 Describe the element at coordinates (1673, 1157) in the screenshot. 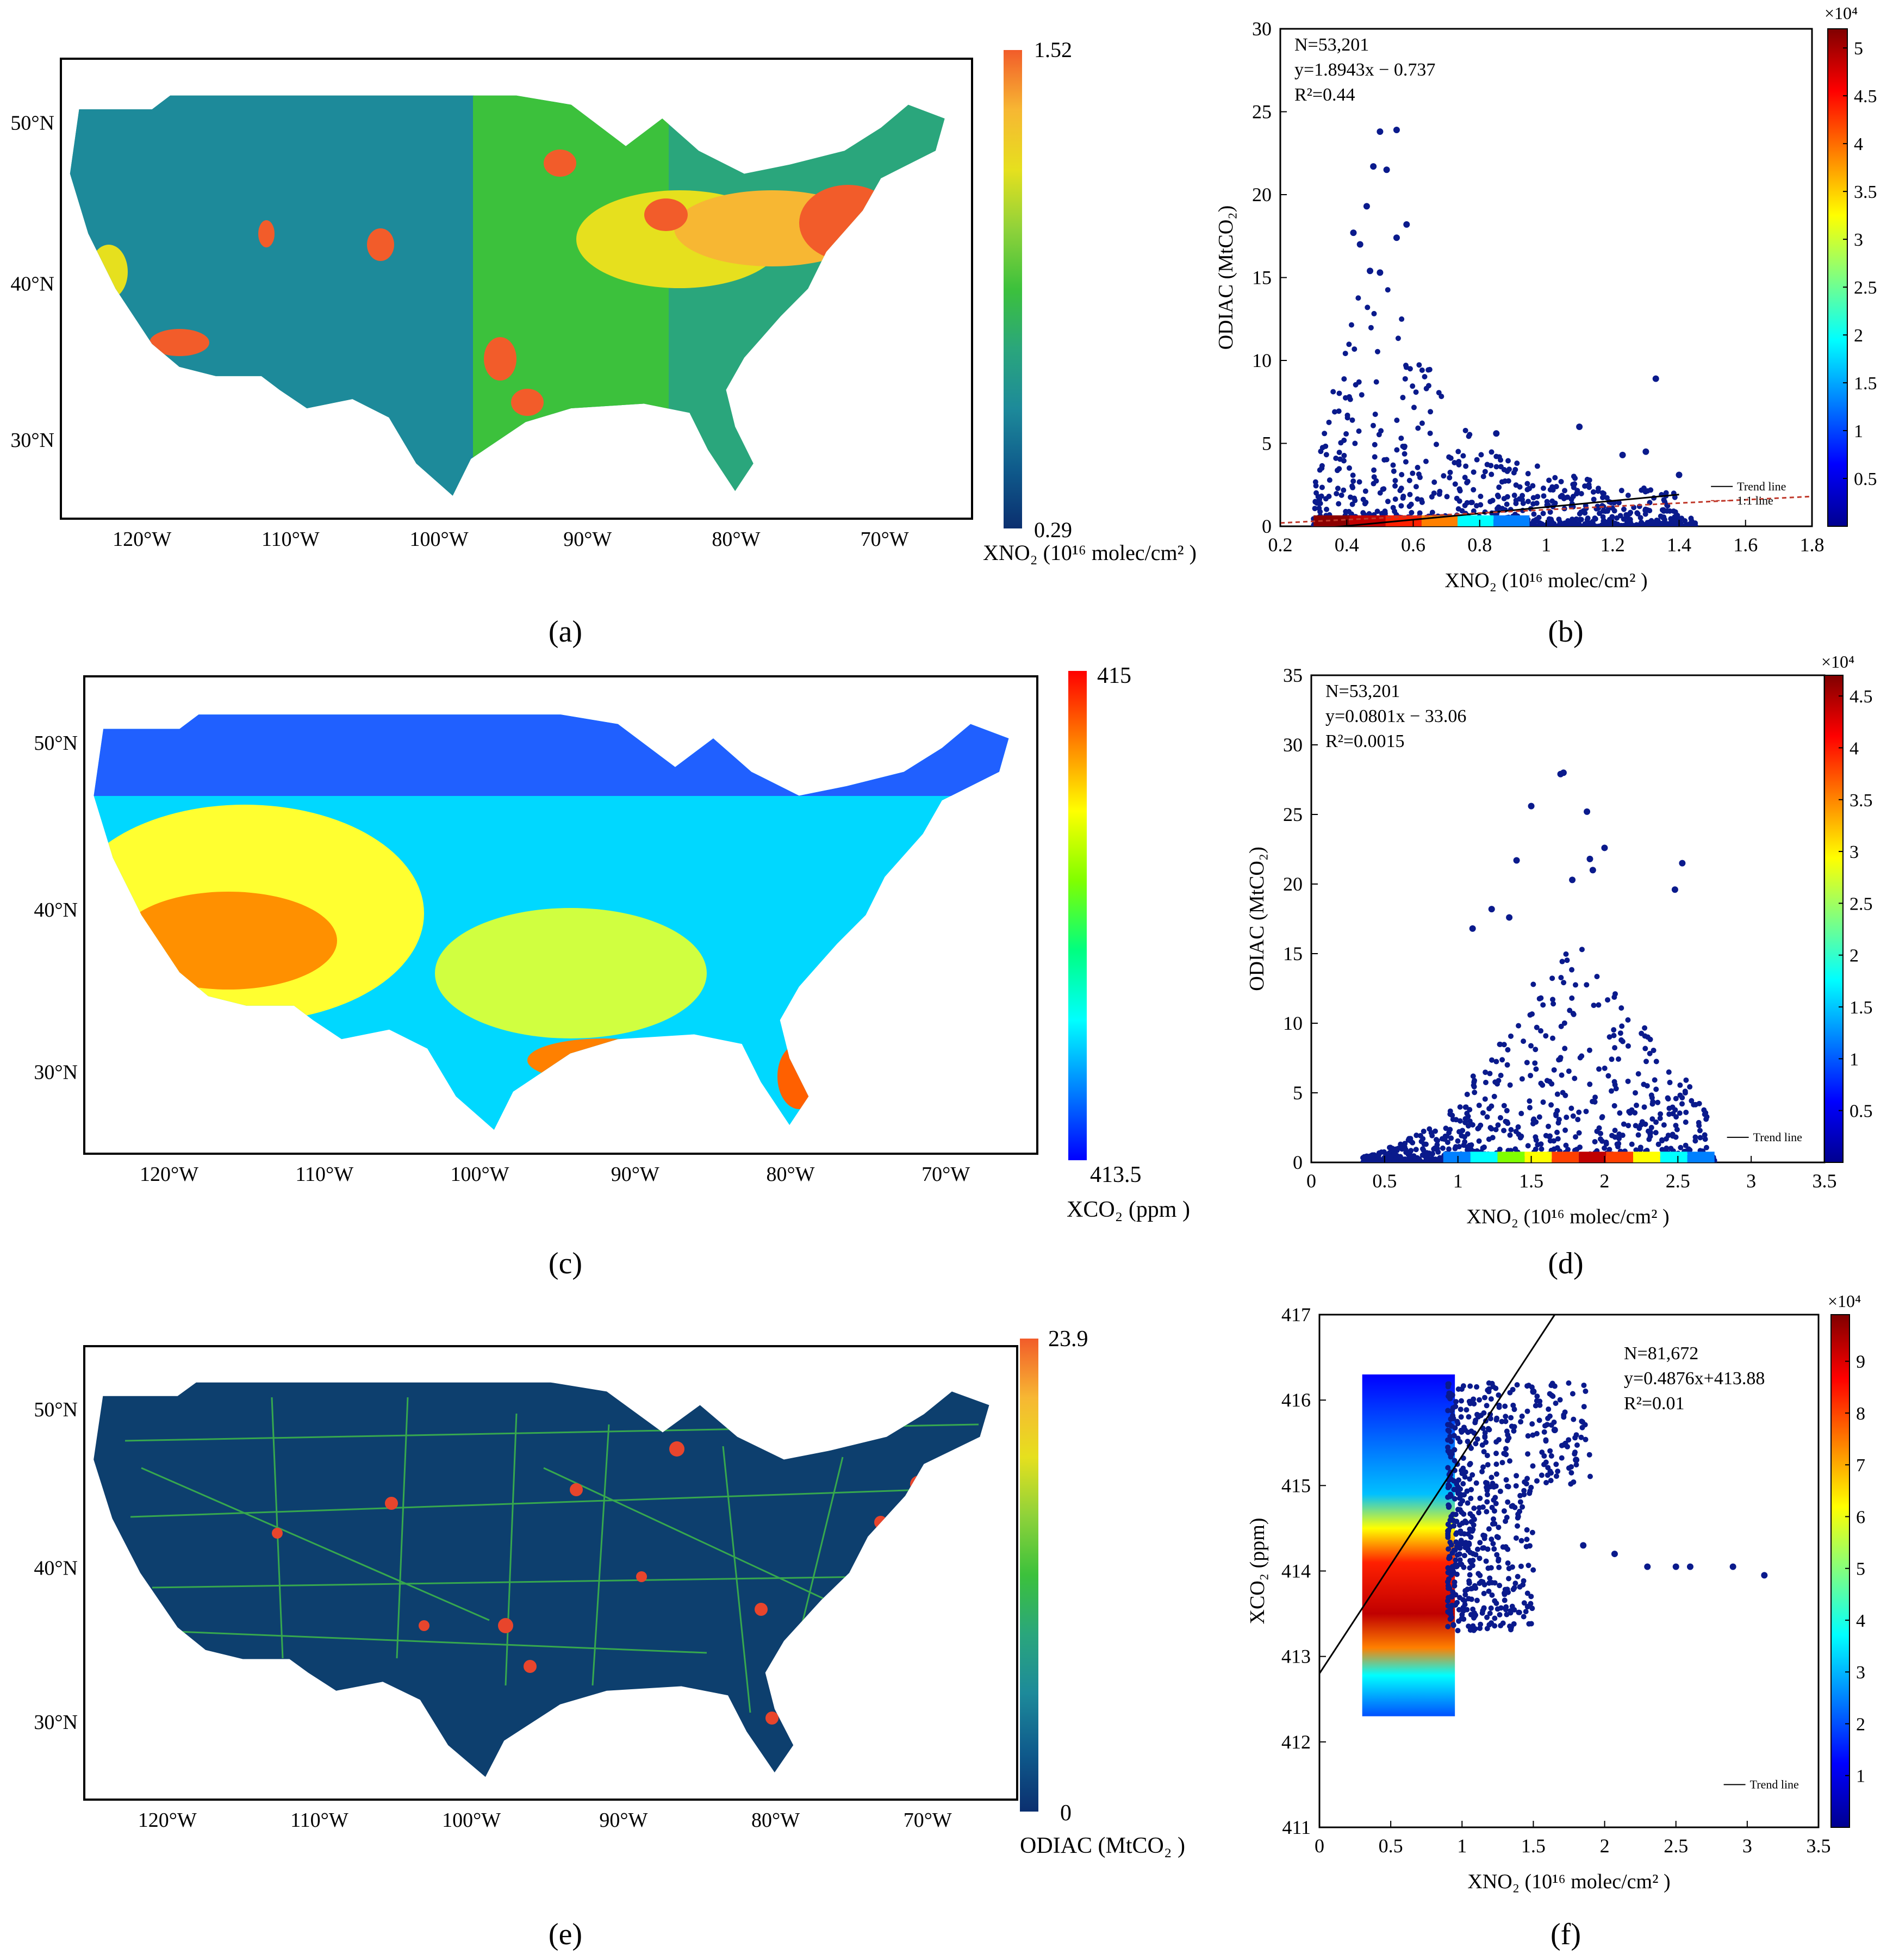

I see `density-cell` at that location.